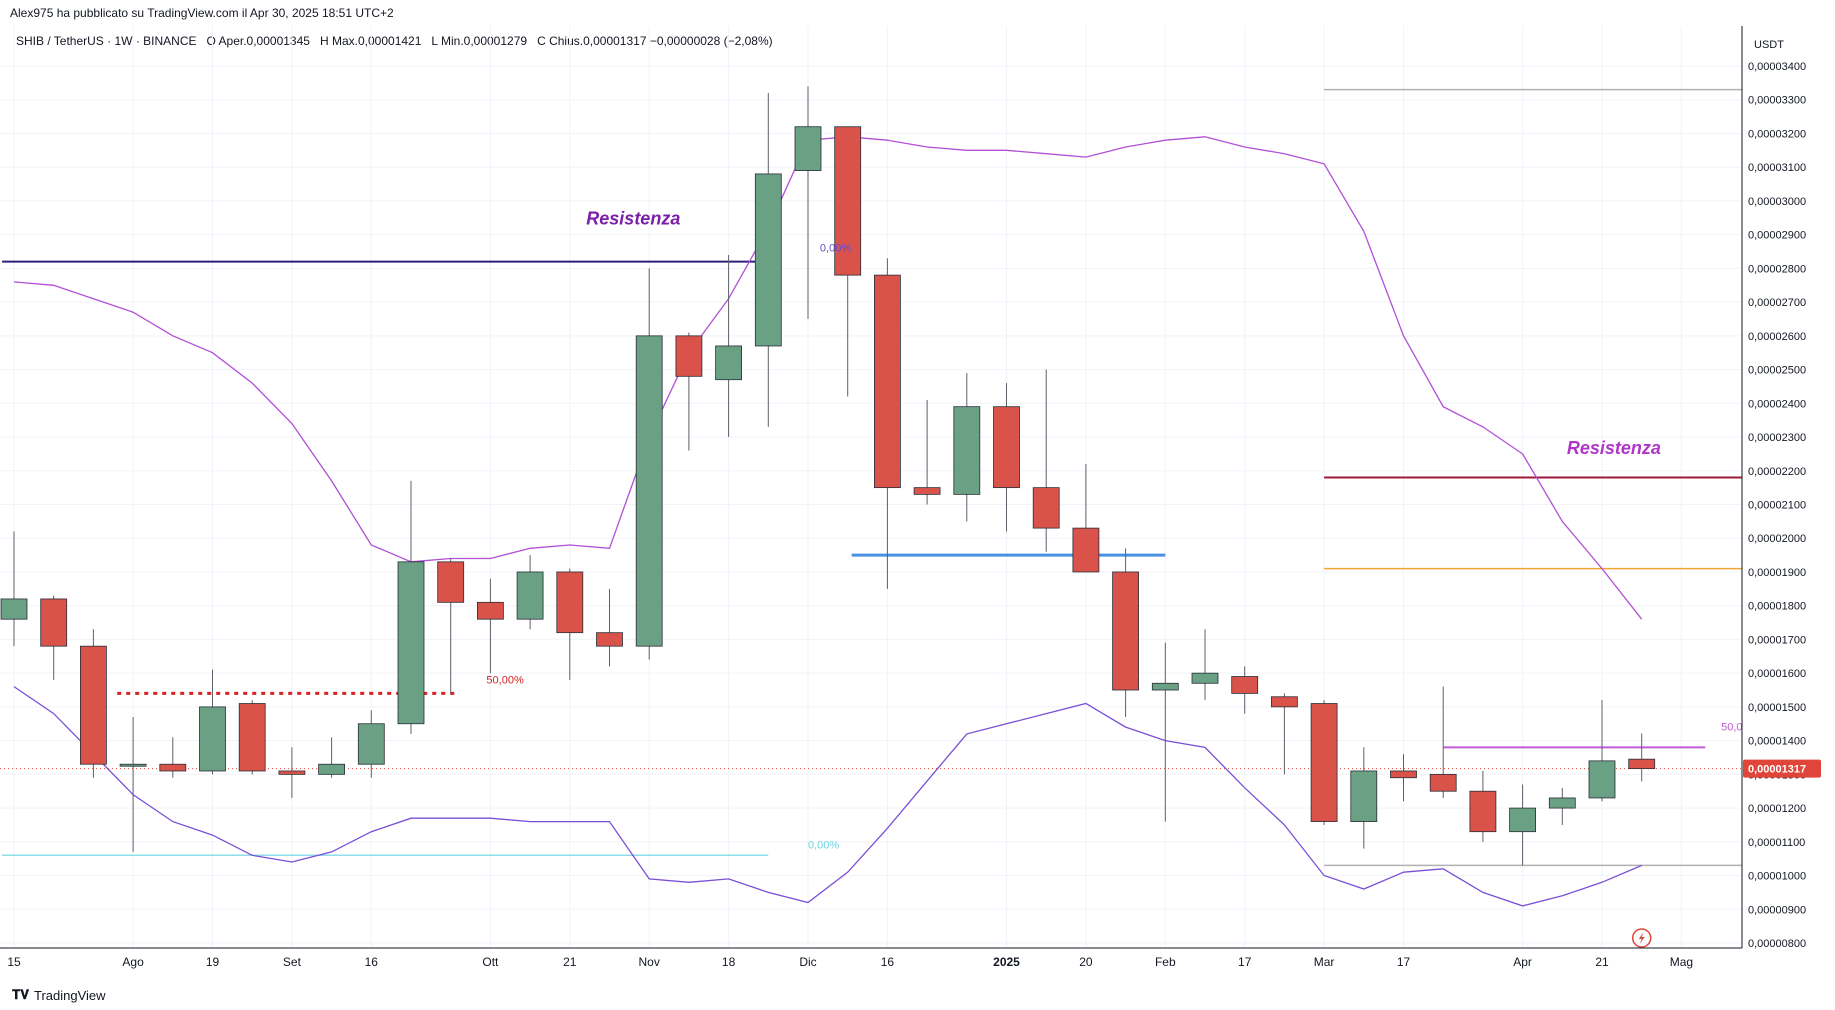 The width and height of the screenshot is (1835, 1010). Describe the element at coordinates (1777, 202) in the screenshot. I see `y-tick-label: 0,00003000` at that location.